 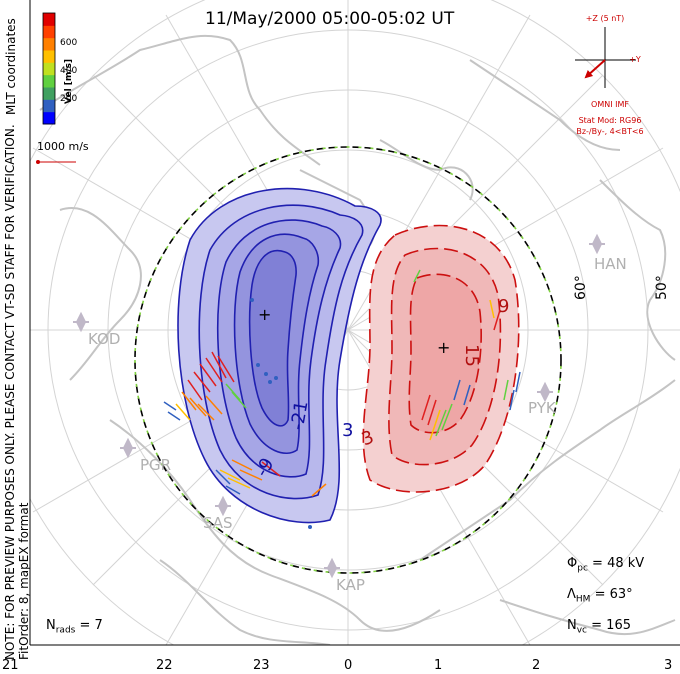 I want to click on station-label-sas: SAS, so click(x=218, y=523).